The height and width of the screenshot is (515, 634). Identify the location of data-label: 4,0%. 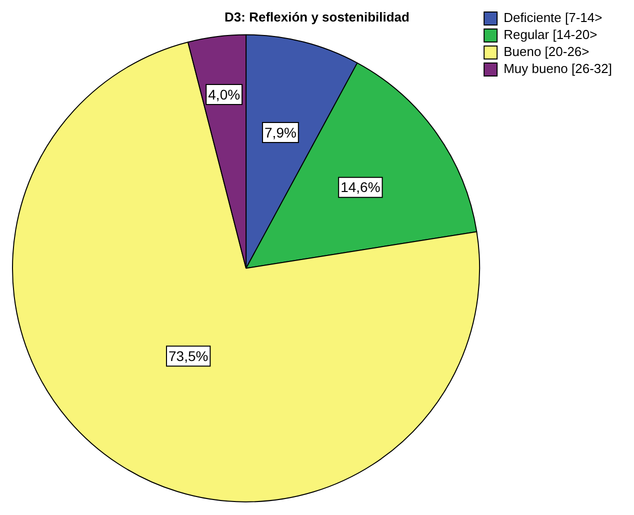
(224, 94).